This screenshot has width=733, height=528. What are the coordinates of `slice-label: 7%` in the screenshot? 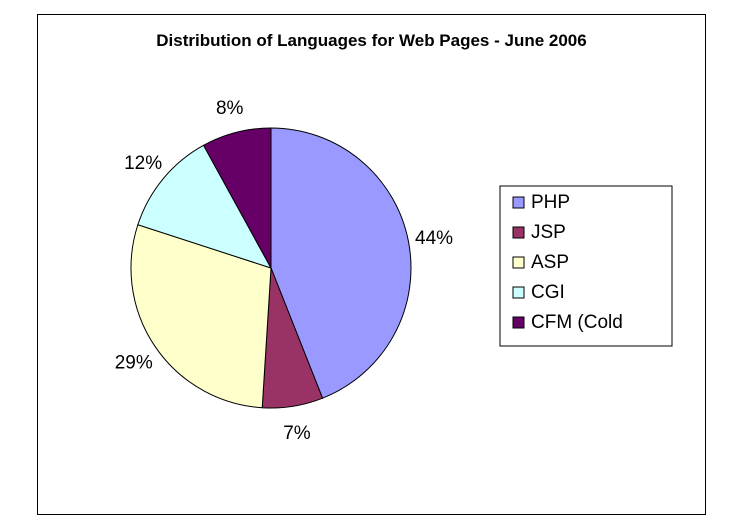 It's located at (297, 433).